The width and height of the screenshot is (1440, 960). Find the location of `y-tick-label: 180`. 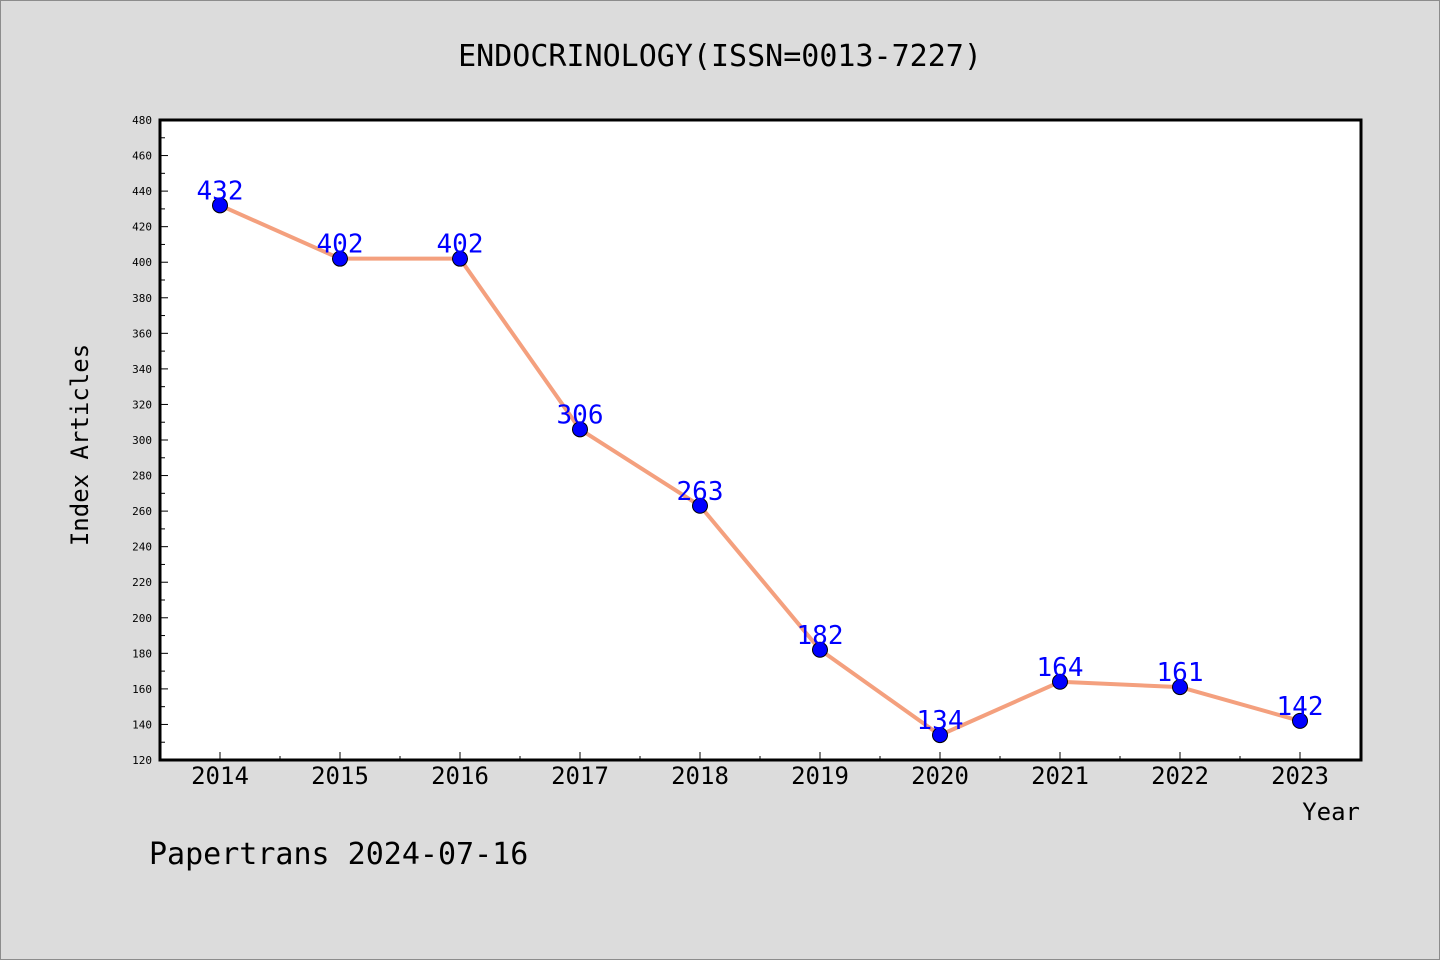

y-tick-label: 180 is located at coordinates (142, 653).